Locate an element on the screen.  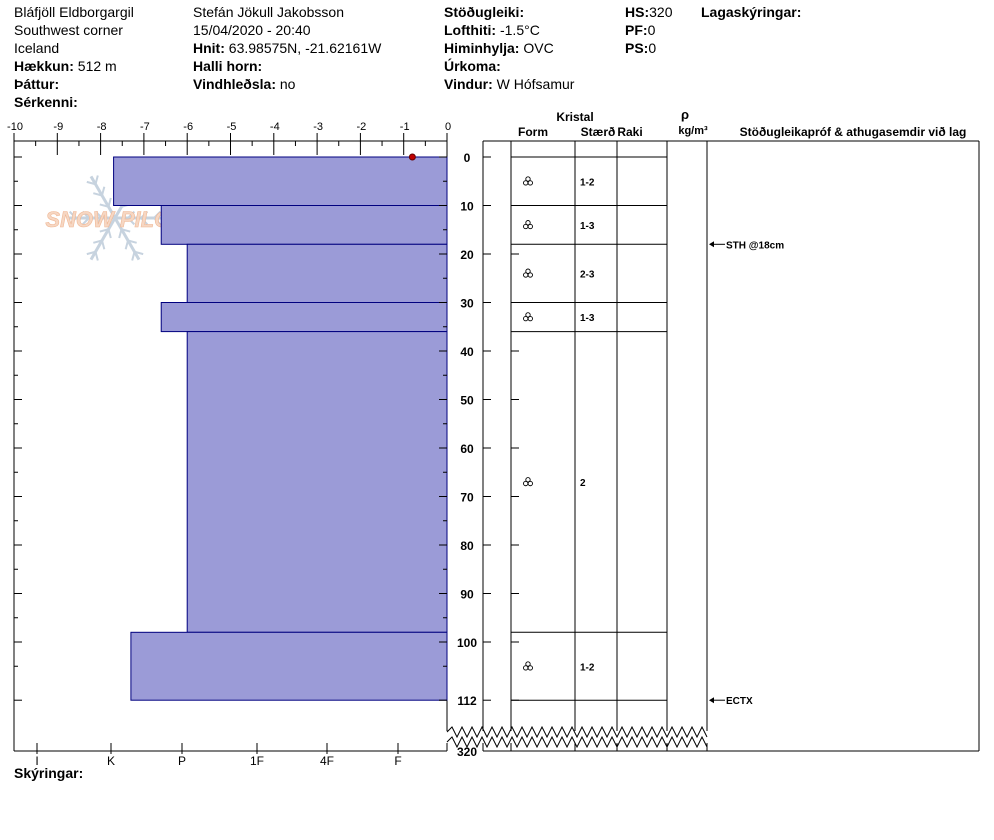
depth-tick-label: 40 is located at coordinates (467, 352).